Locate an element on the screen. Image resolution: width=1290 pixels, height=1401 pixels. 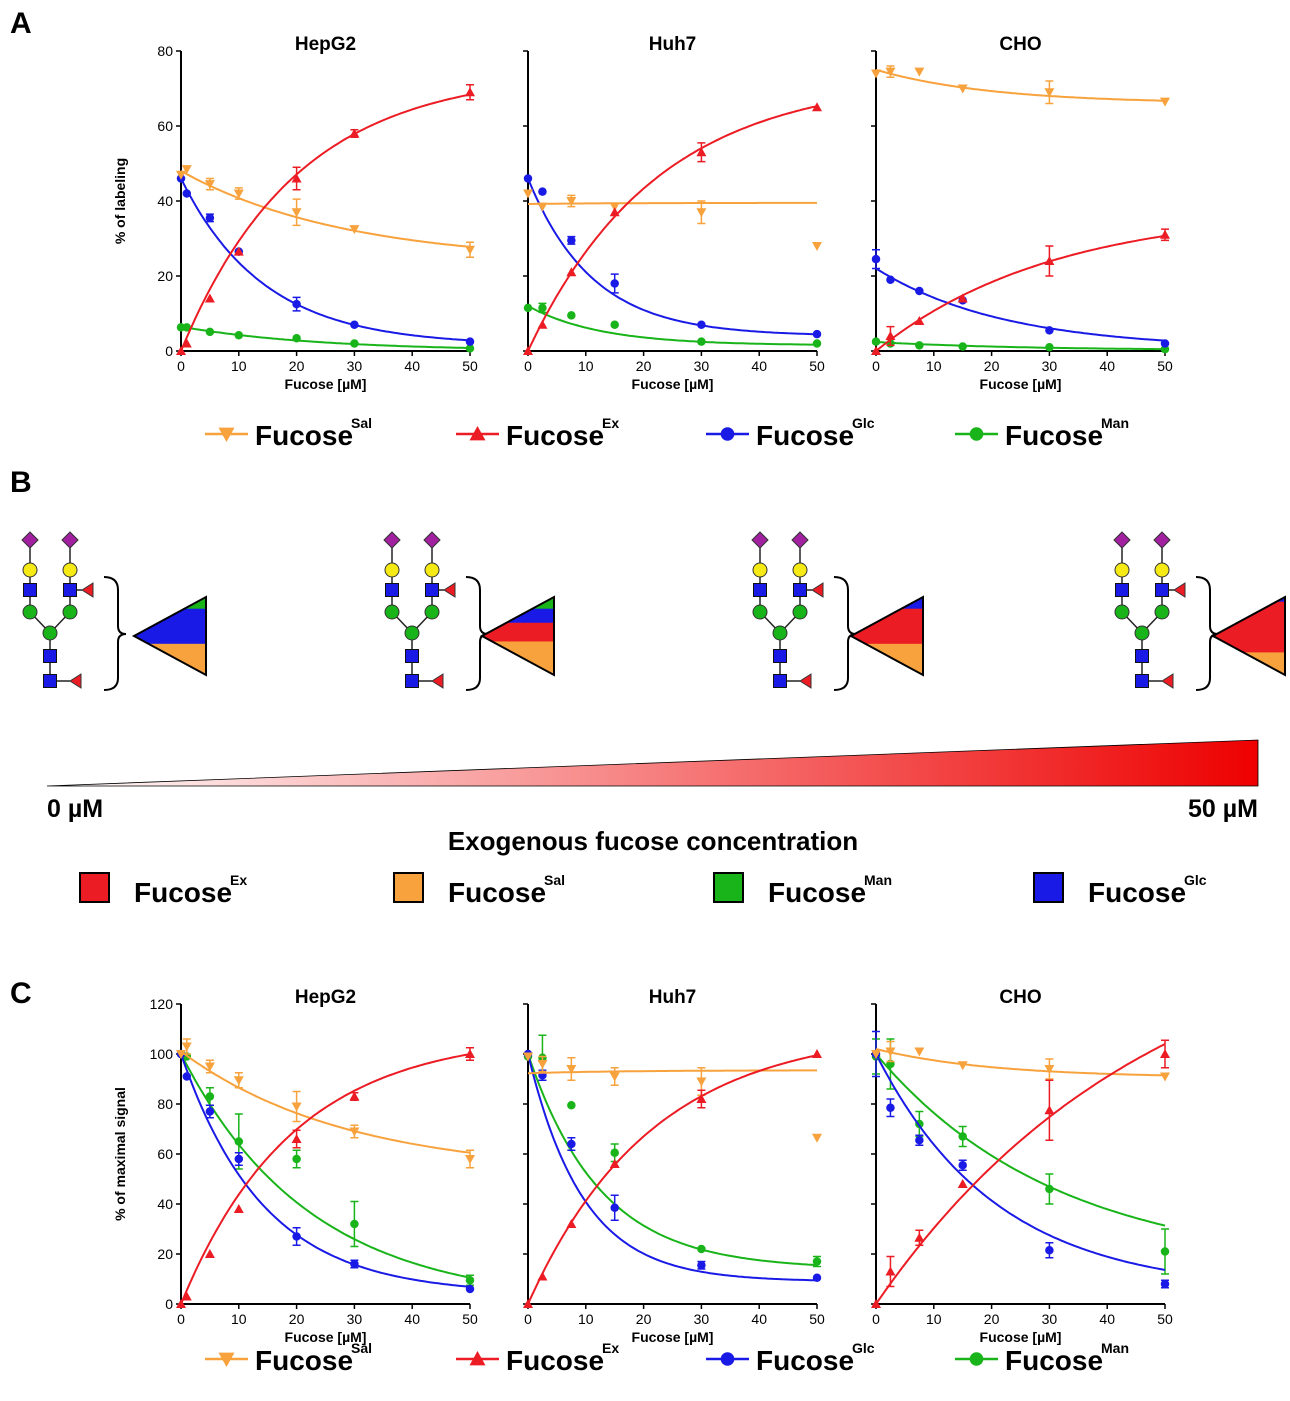
panel-letter-a: A is located at coordinates (21, 23).